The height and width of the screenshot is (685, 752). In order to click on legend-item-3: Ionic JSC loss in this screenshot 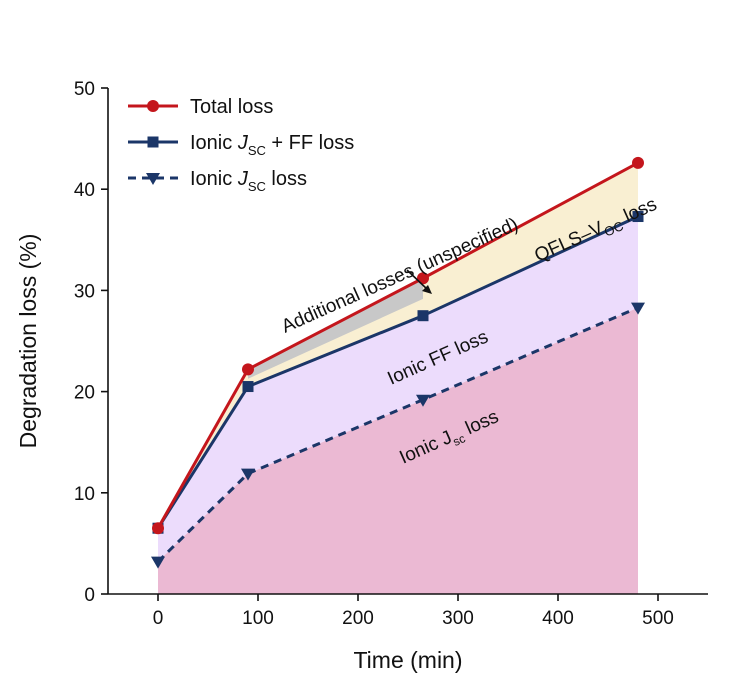, I will do `click(217, 181)`.